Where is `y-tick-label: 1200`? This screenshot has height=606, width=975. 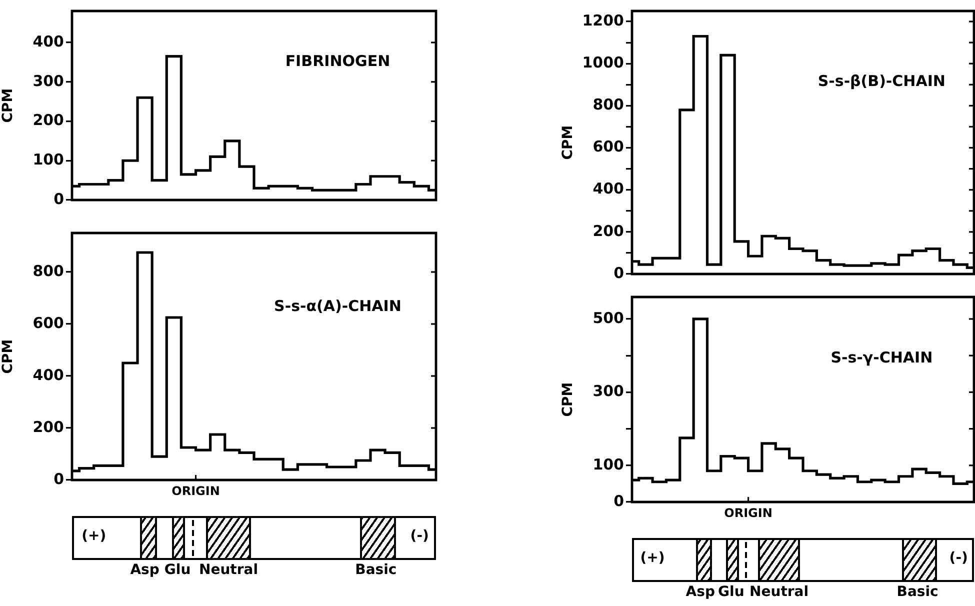
y-tick-label: 1200 is located at coordinates (603, 20).